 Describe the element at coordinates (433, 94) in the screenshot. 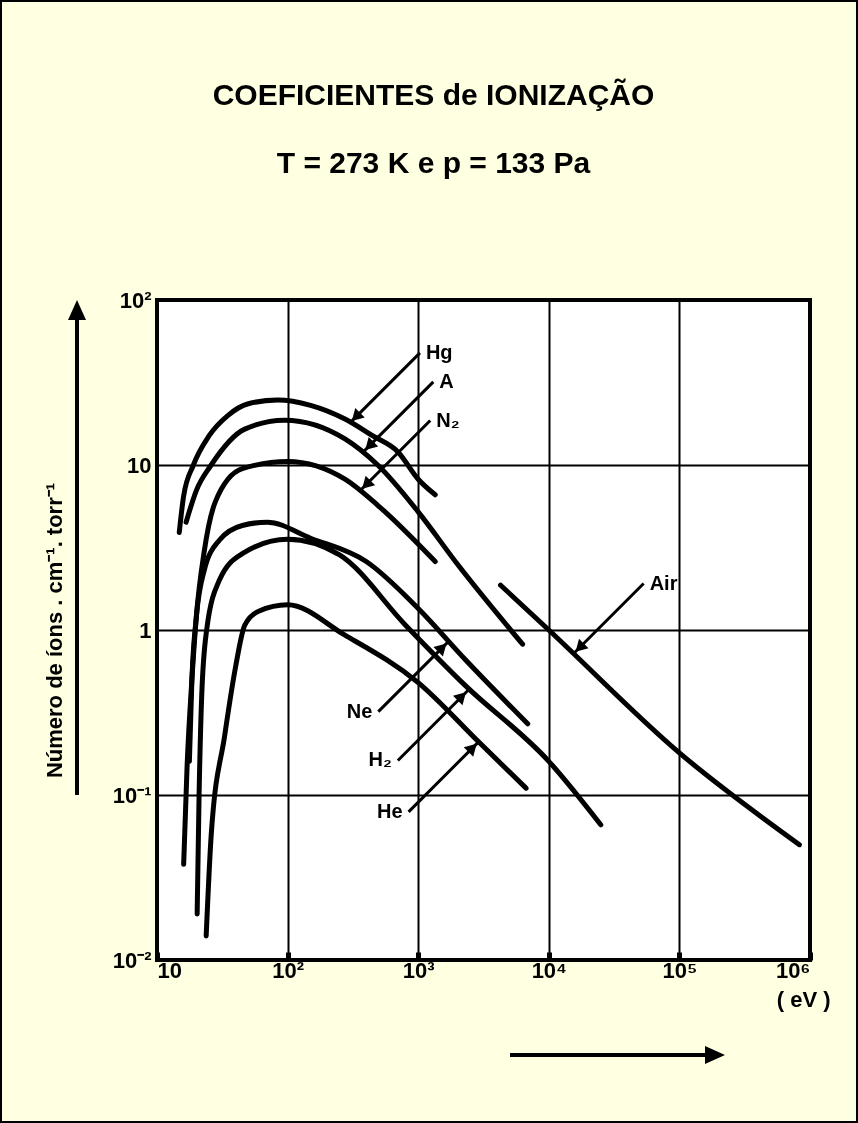

I see `chart-title: COEFICIENTES de IONIZAÇÃO` at that location.